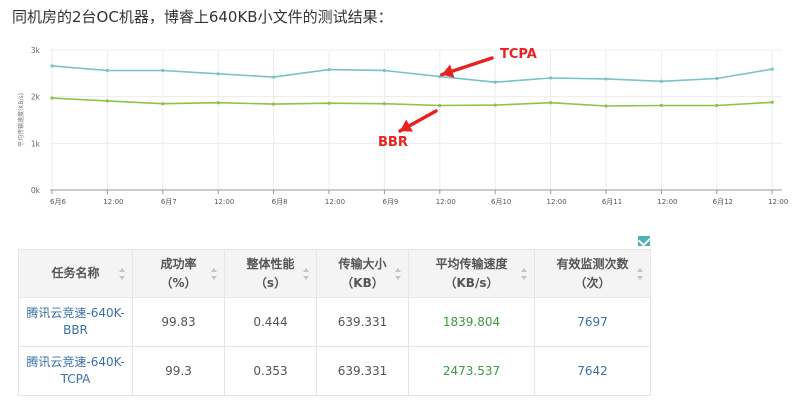  I want to click on bbr-arrow, so click(418, 121).